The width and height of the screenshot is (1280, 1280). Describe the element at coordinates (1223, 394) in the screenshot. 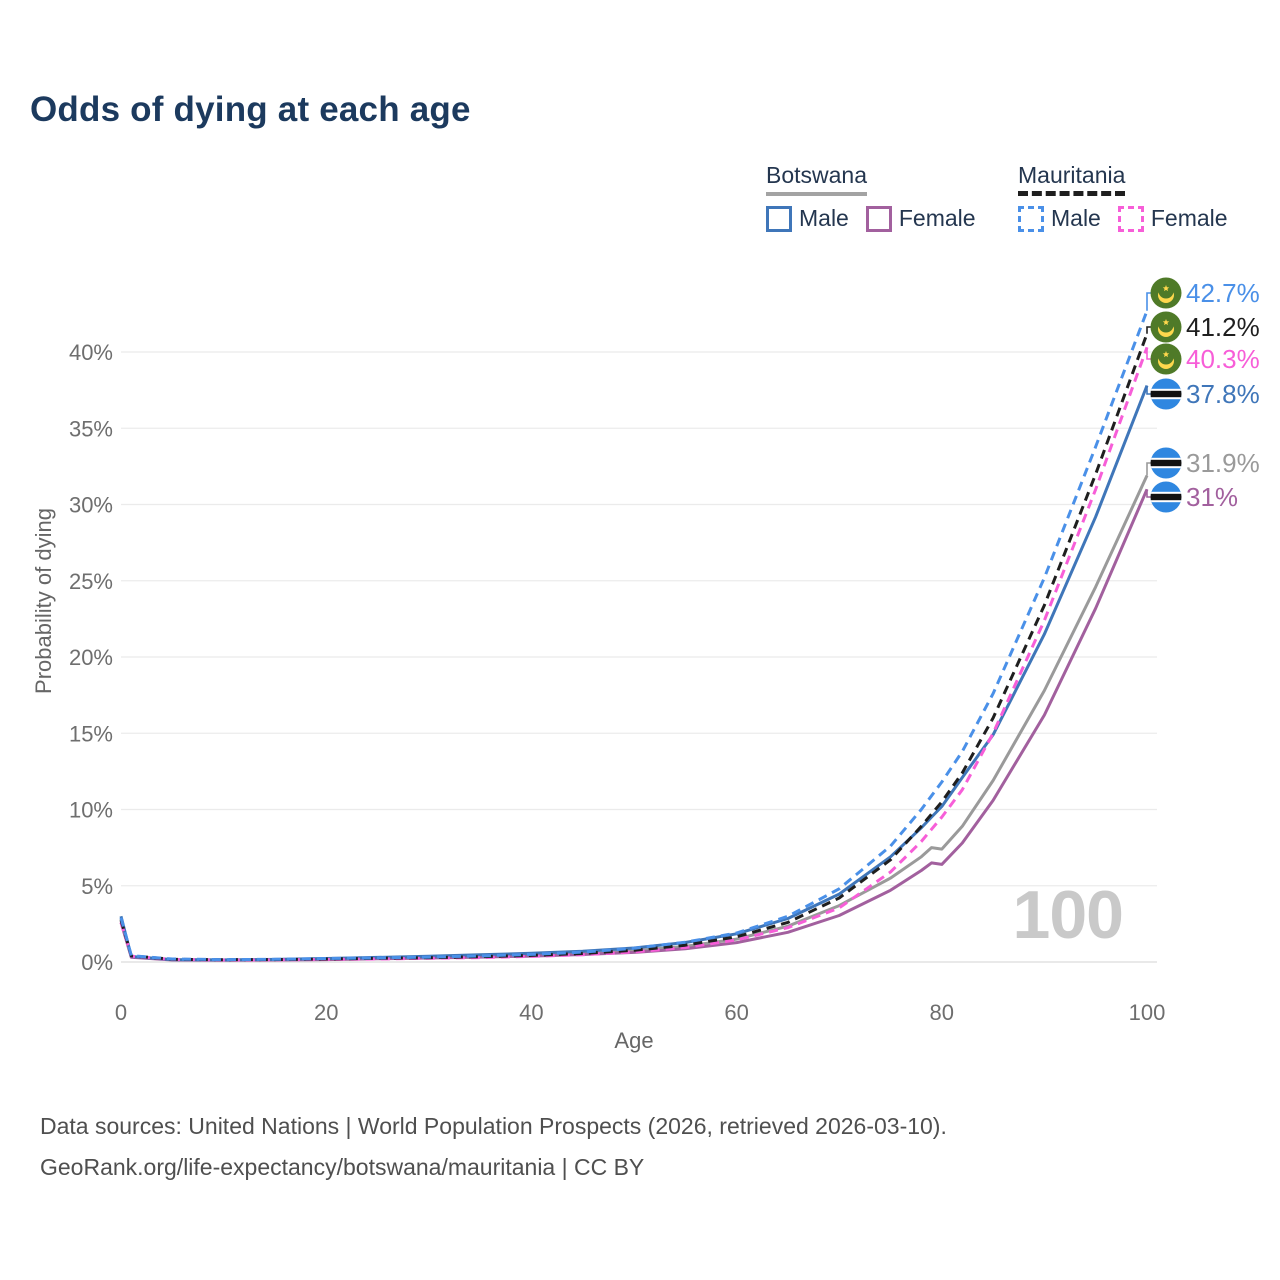

I see `end-label-value: 37.8%` at that location.